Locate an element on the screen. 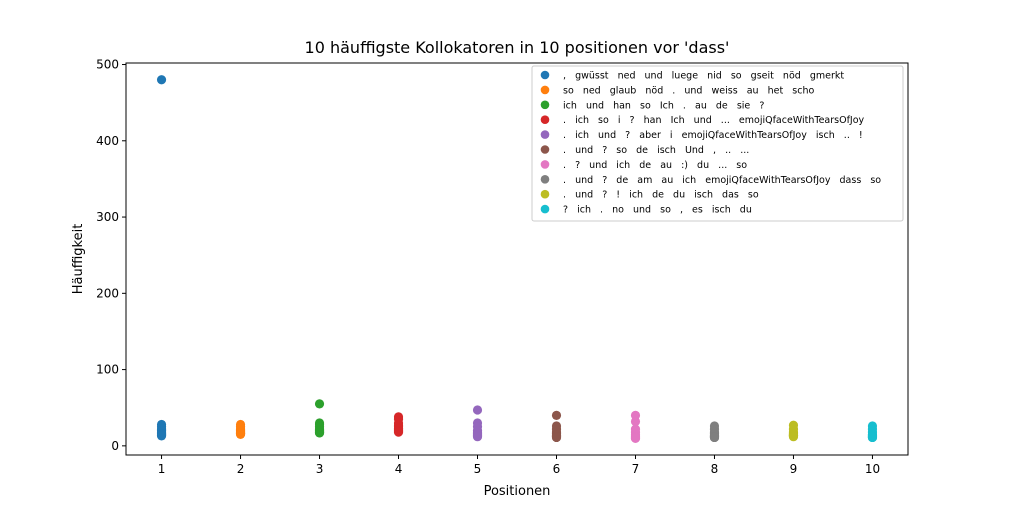 The image size is (1009, 511). x-tick-label: 5 is located at coordinates (478, 469).